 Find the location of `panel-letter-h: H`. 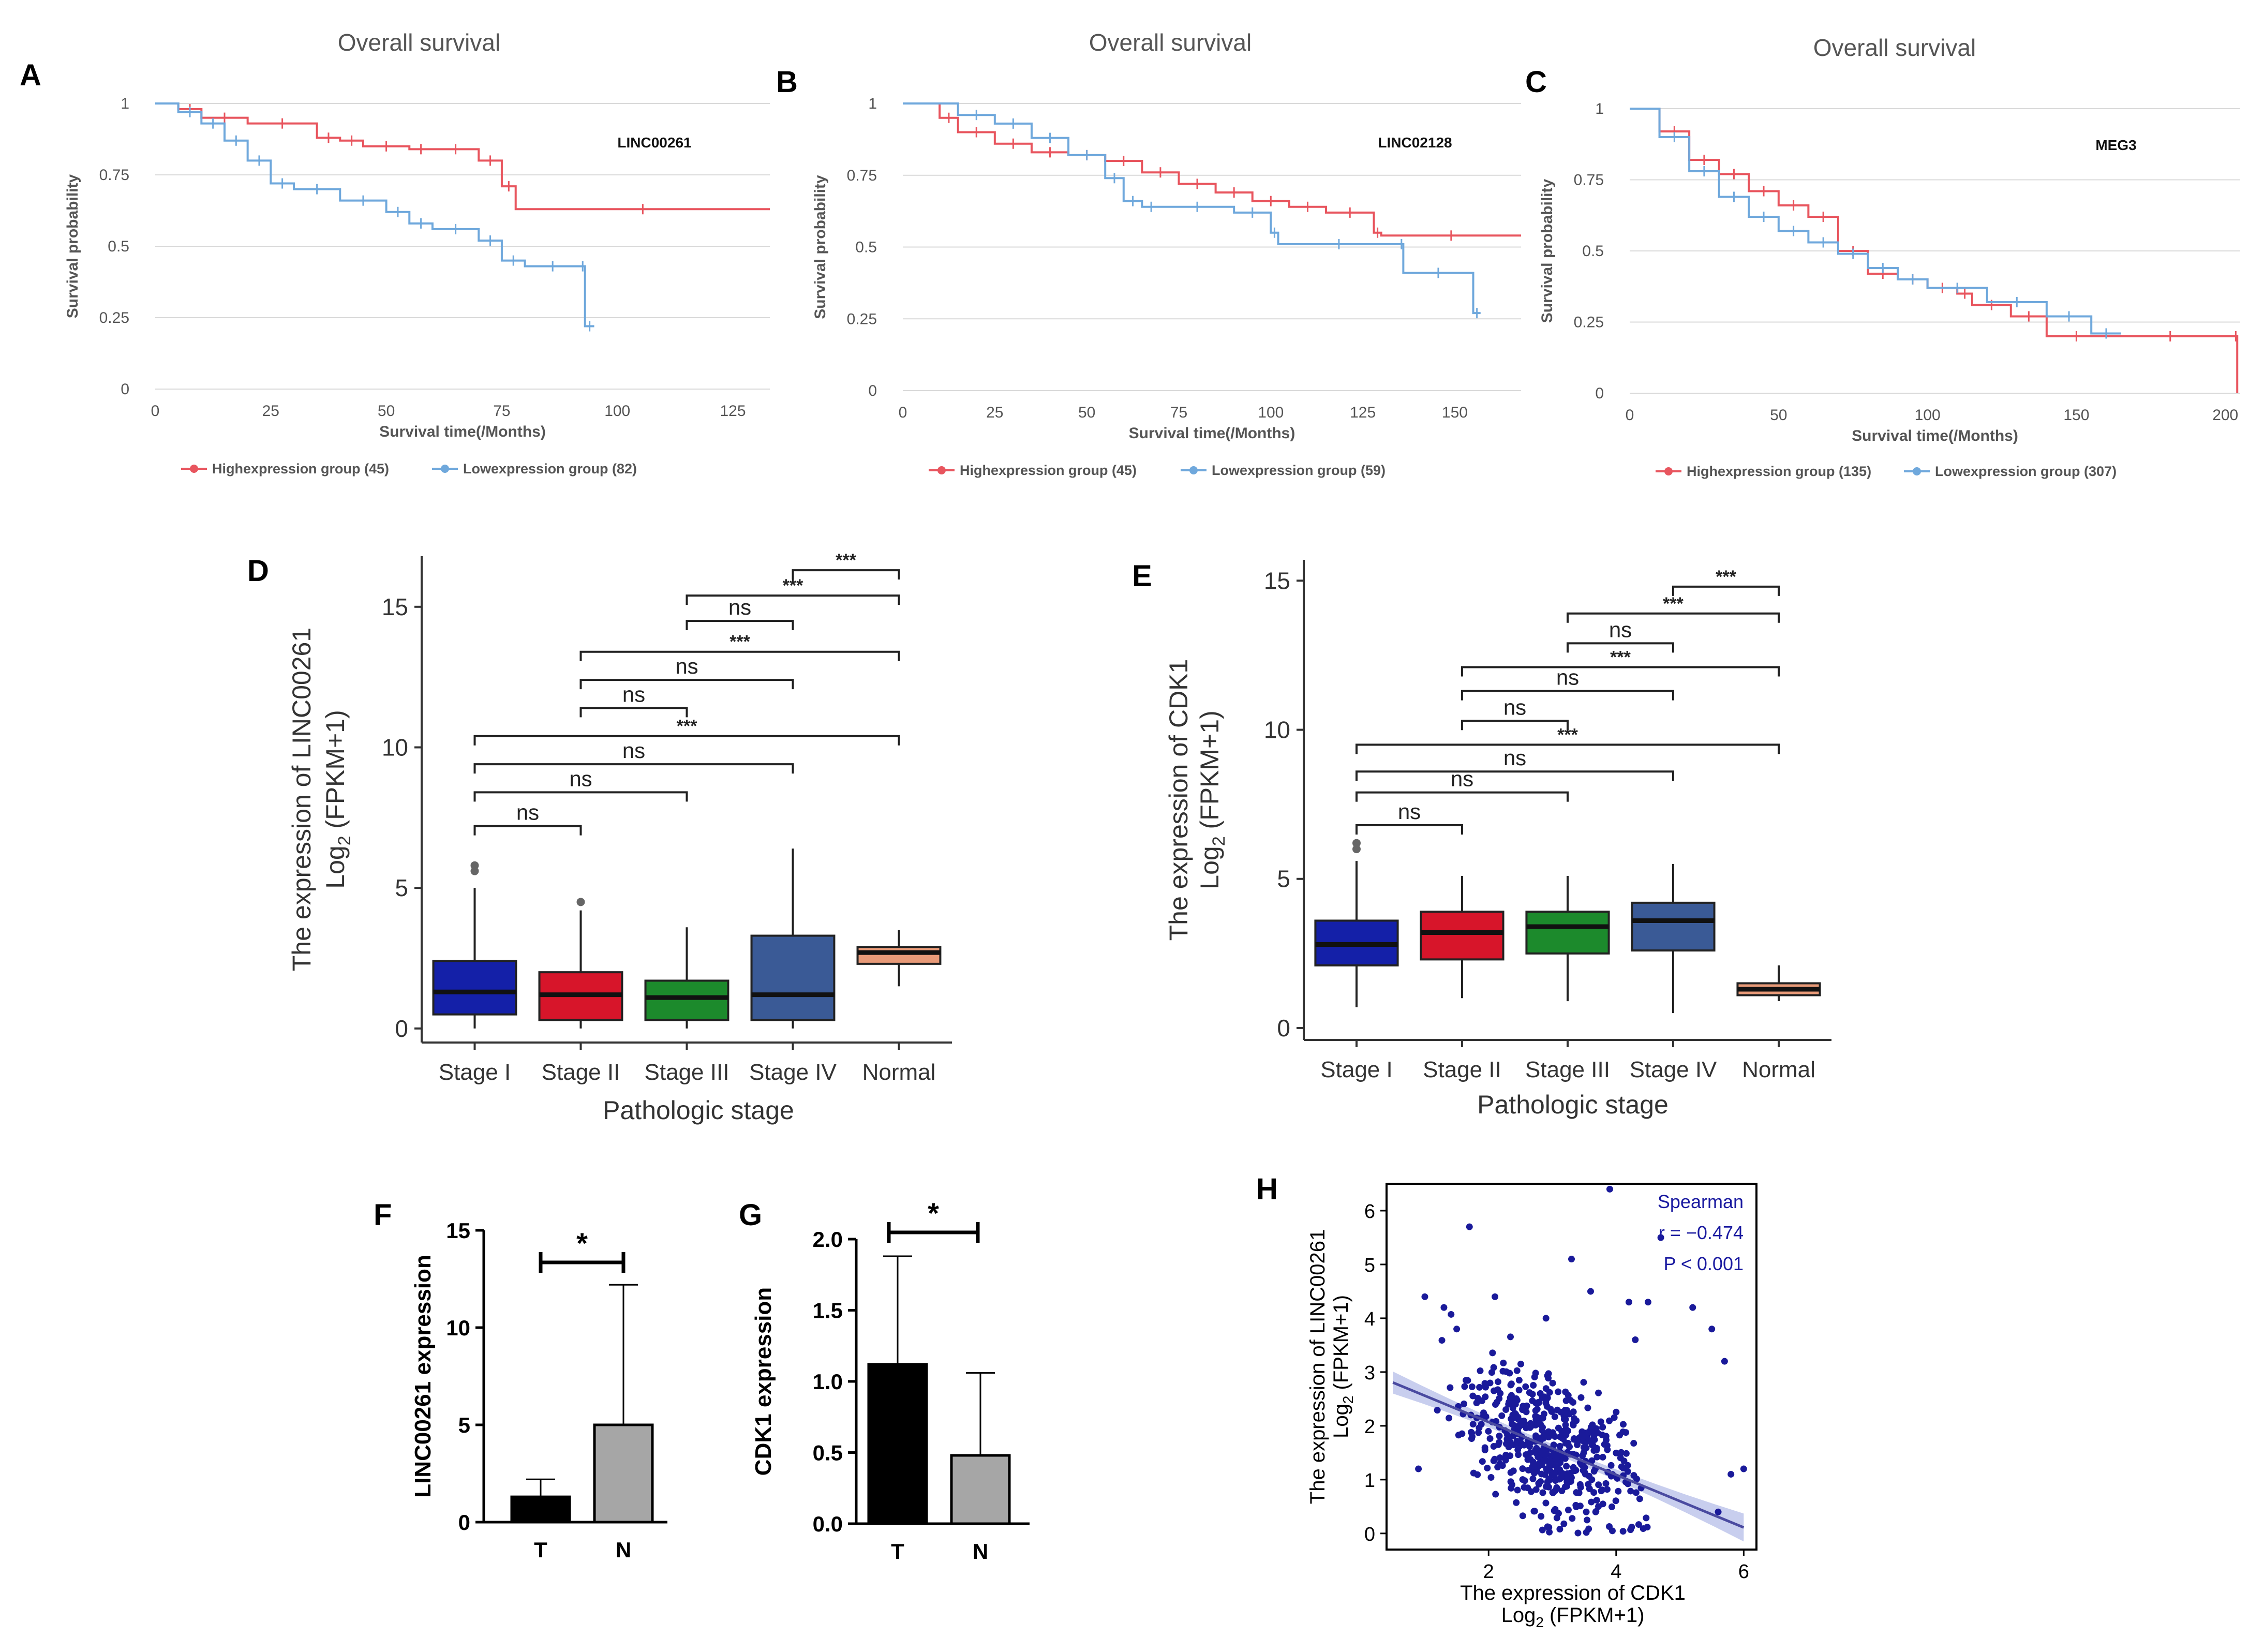

panel-letter-h: H is located at coordinates (1267, 1189).